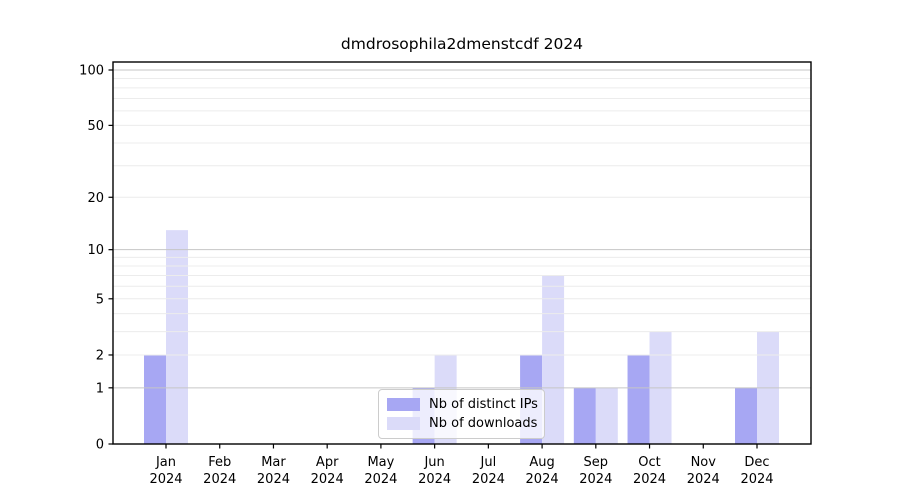 The height and width of the screenshot is (500, 900). Describe the element at coordinates (483, 404) in the screenshot. I see `legend-label-distinct-ips: Nb of distinct IPs` at that location.